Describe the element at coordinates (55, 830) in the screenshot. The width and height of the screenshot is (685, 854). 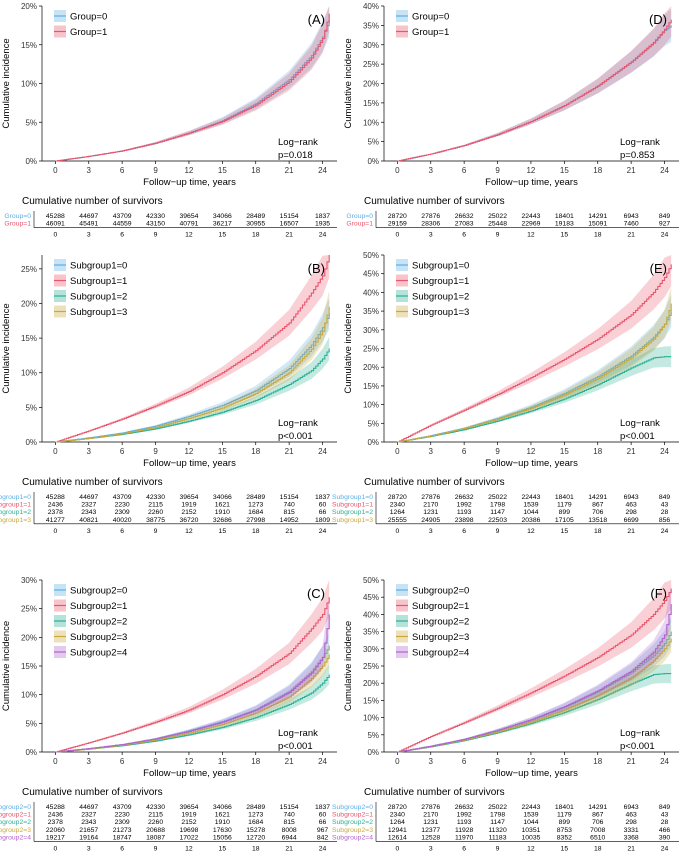
I see `risk-cell: 22060` at that location.